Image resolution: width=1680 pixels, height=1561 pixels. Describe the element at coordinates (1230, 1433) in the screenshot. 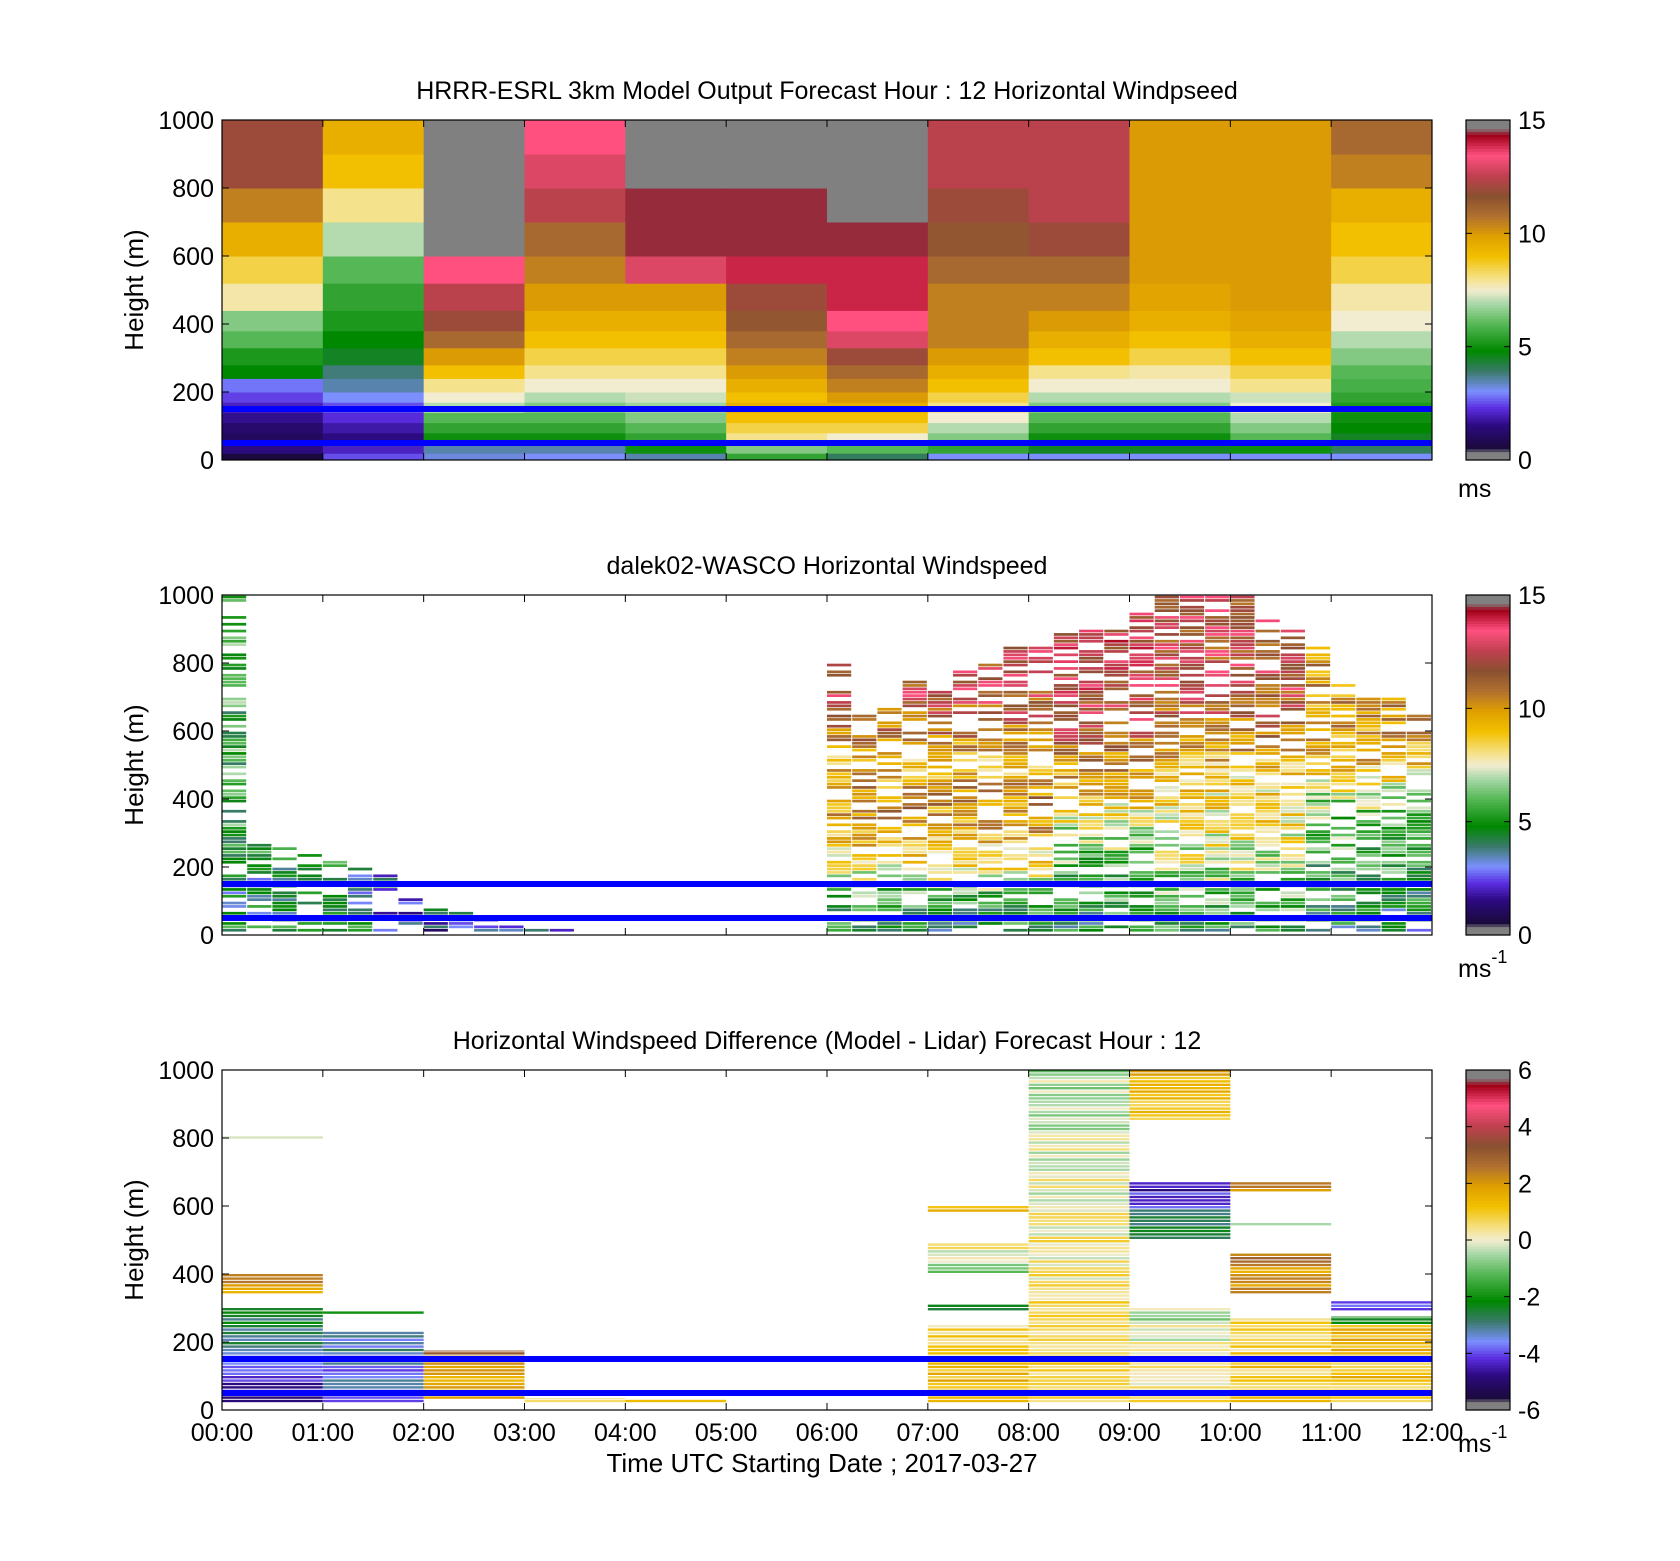

I see `x-tick-label: 10:00` at that location.